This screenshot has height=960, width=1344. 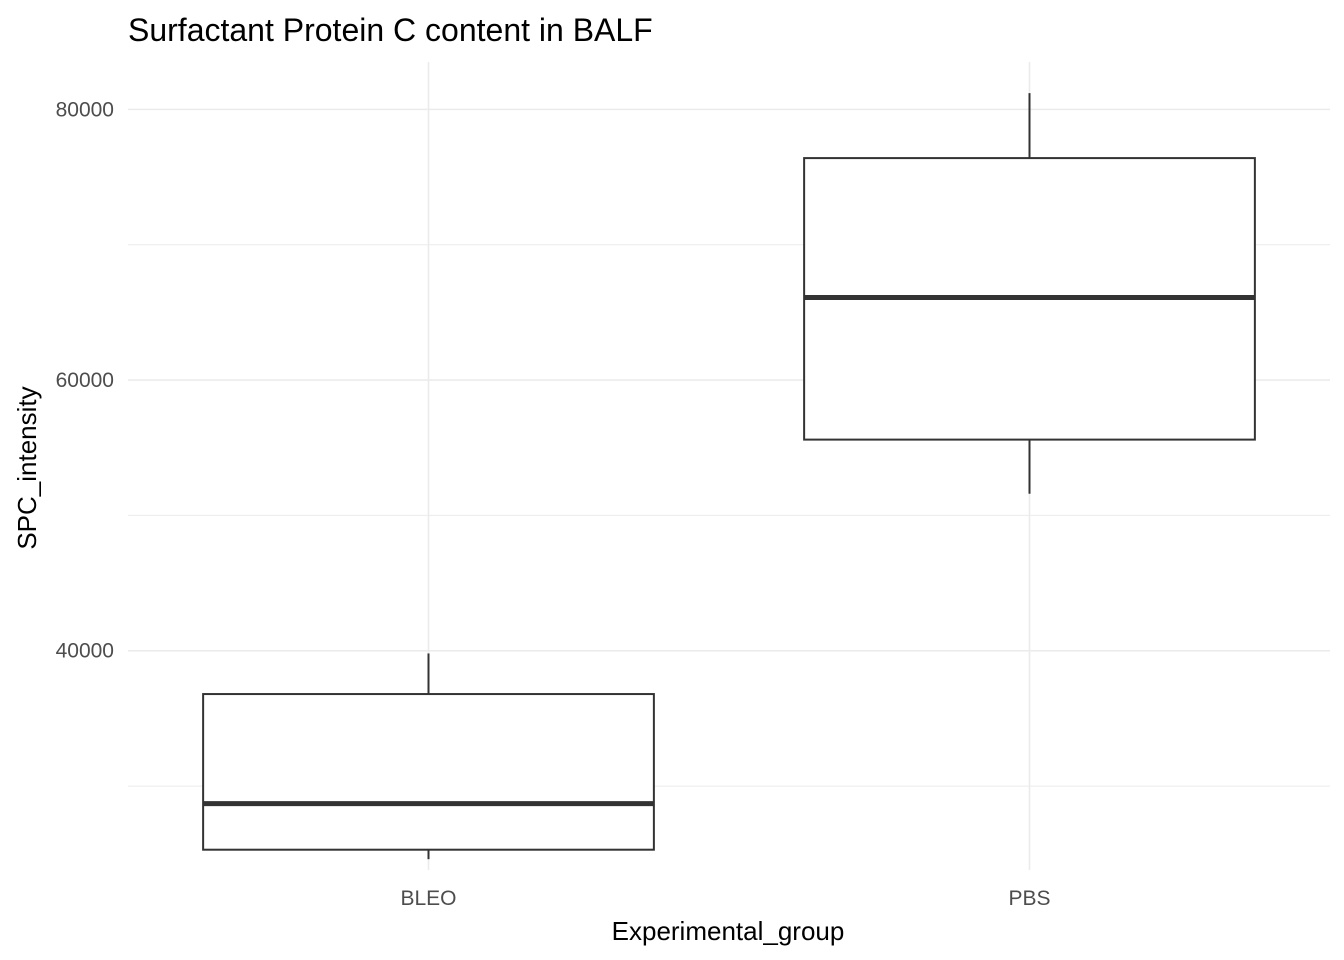 What do you see at coordinates (1029, 293) in the screenshot?
I see `box-pbs` at bounding box center [1029, 293].